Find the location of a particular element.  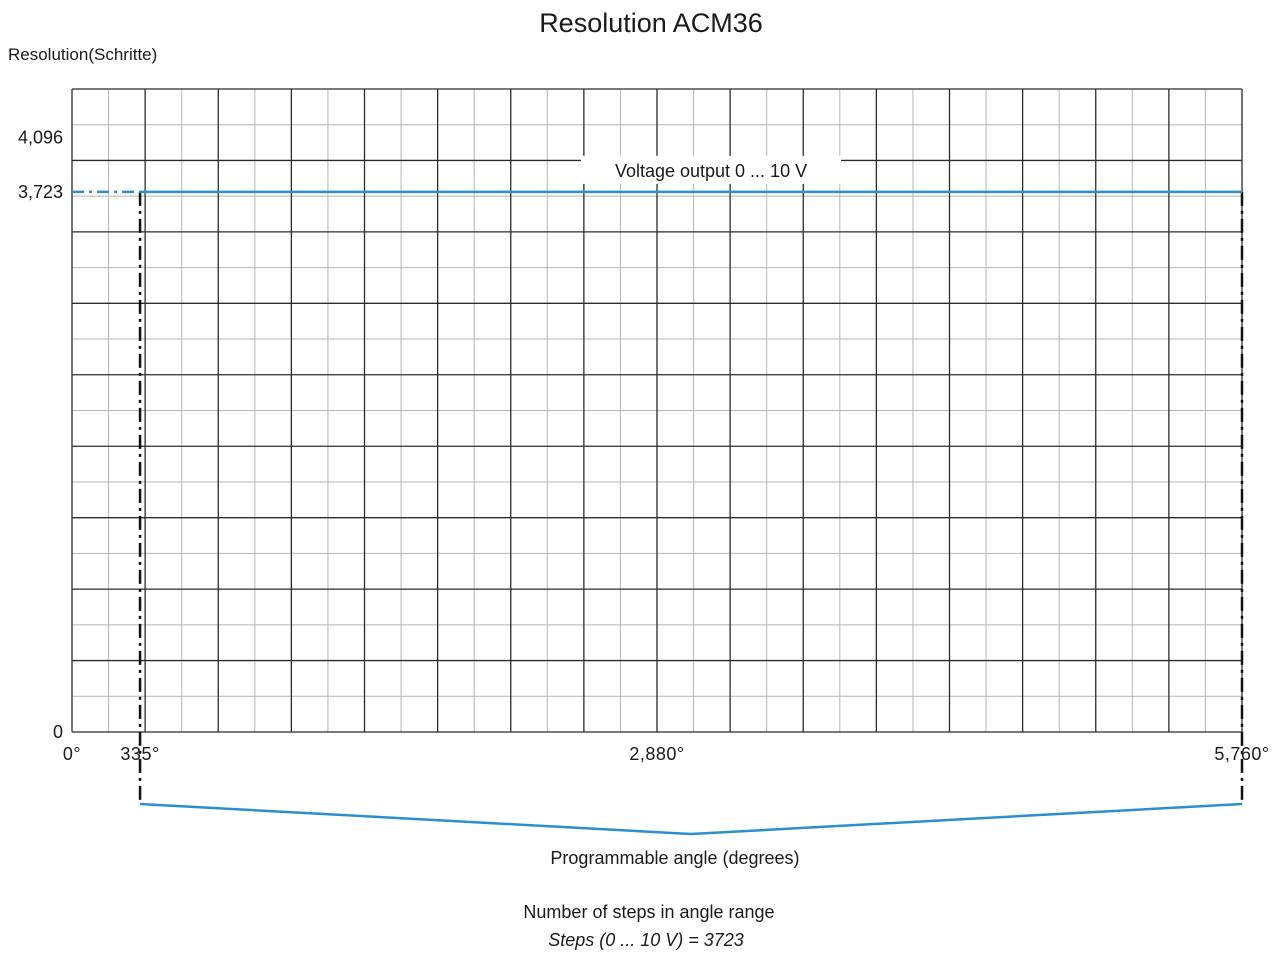

x-tick-label: 5,760° is located at coordinates (1241, 754).